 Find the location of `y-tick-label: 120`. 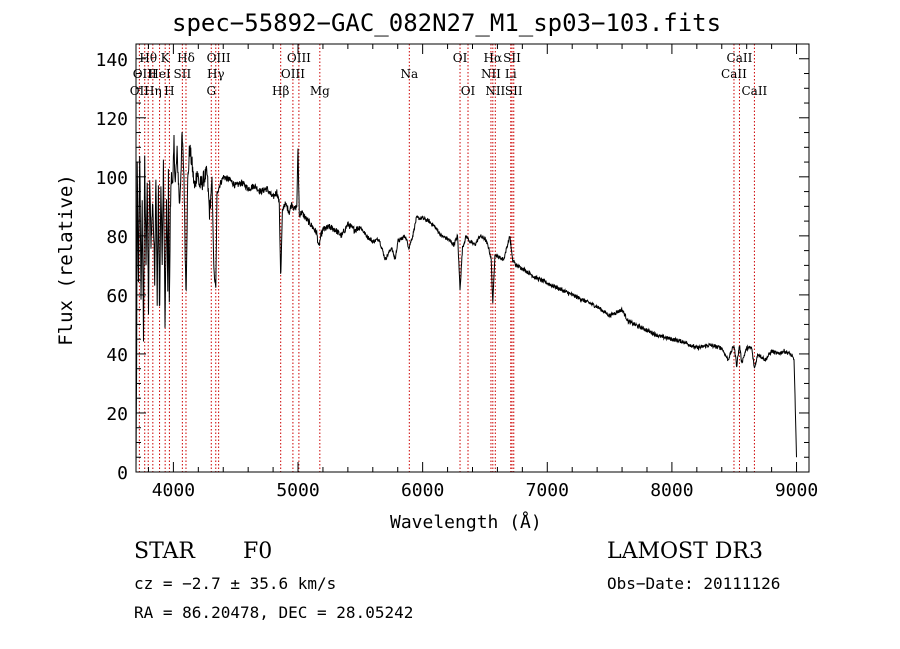

y-tick-label: 120 is located at coordinates (111, 119).